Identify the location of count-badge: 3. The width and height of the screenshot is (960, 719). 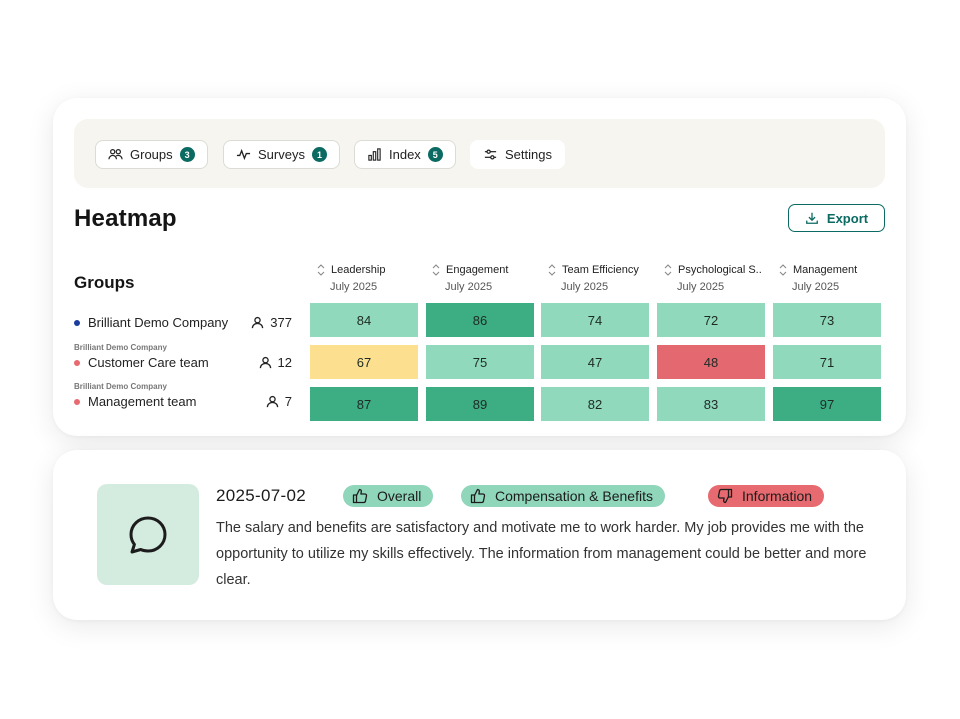
(187, 154).